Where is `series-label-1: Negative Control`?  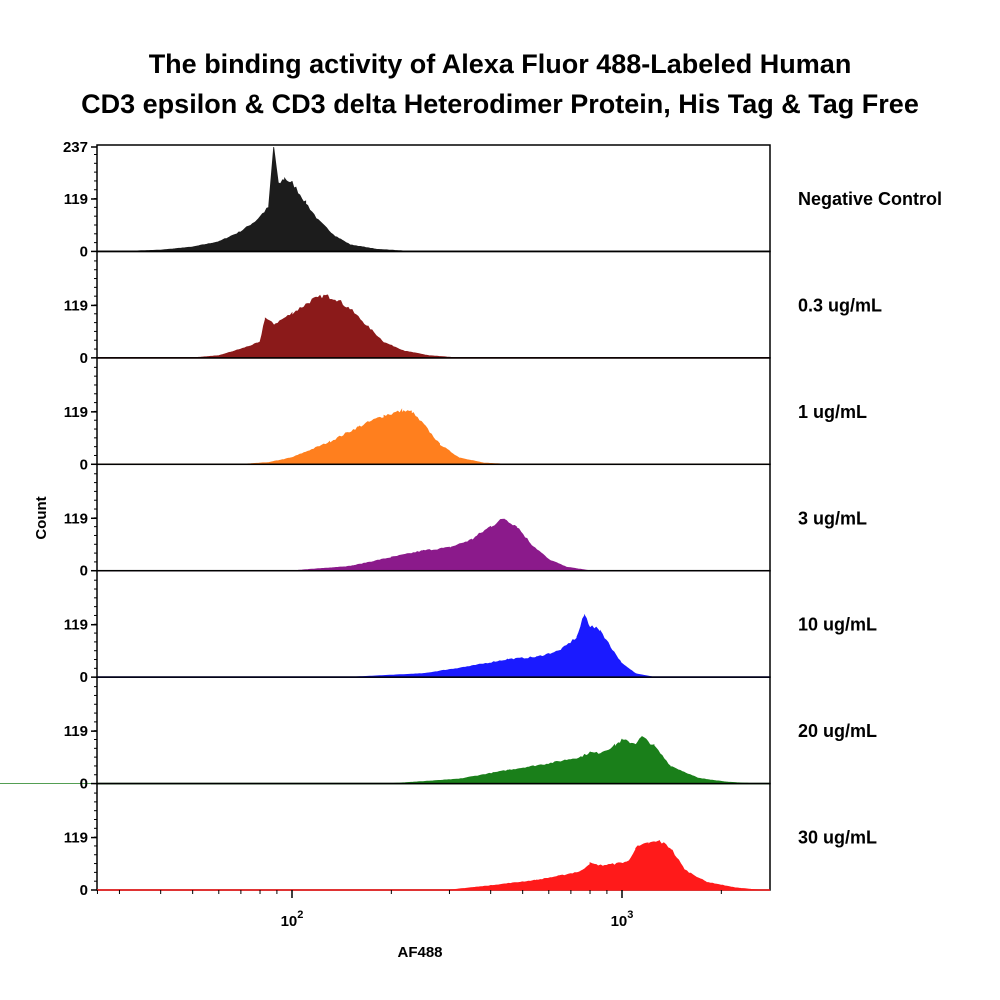 series-label-1: Negative Control is located at coordinates (870, 199).